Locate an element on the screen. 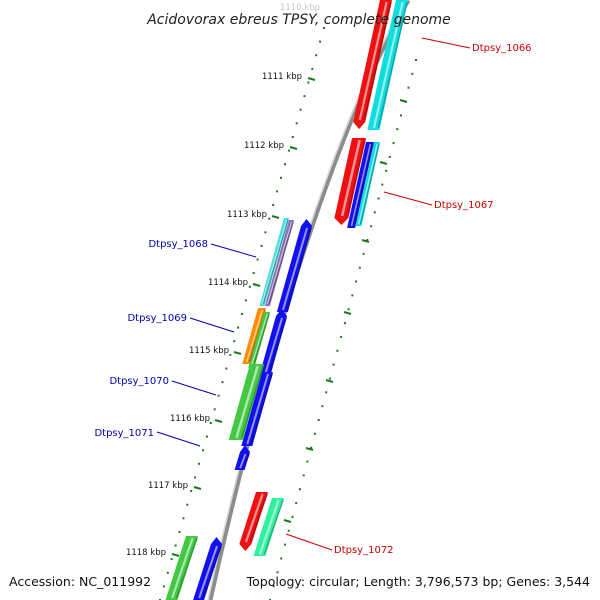 Image resolution: width=600 pixels, height=600 pixels. gene-dtpsy-1070-blue-edge is located at coordinates (261, 409).